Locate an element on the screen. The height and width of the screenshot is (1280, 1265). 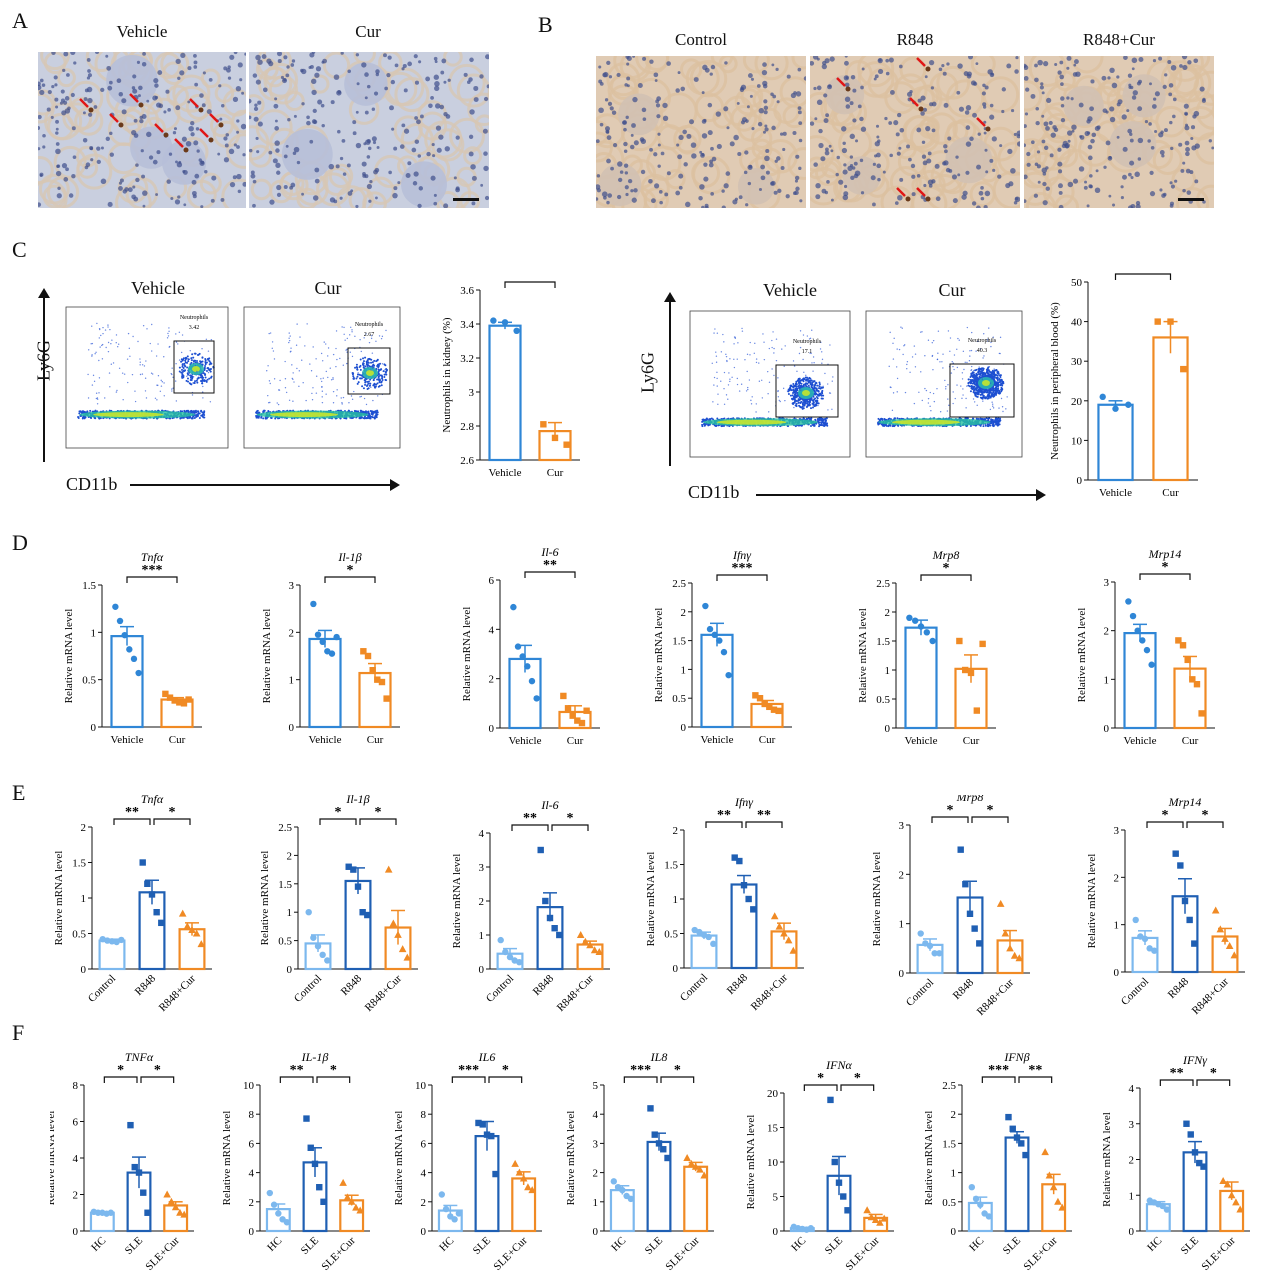
x-tick-label: Control is located at coordinates (1135, 992).